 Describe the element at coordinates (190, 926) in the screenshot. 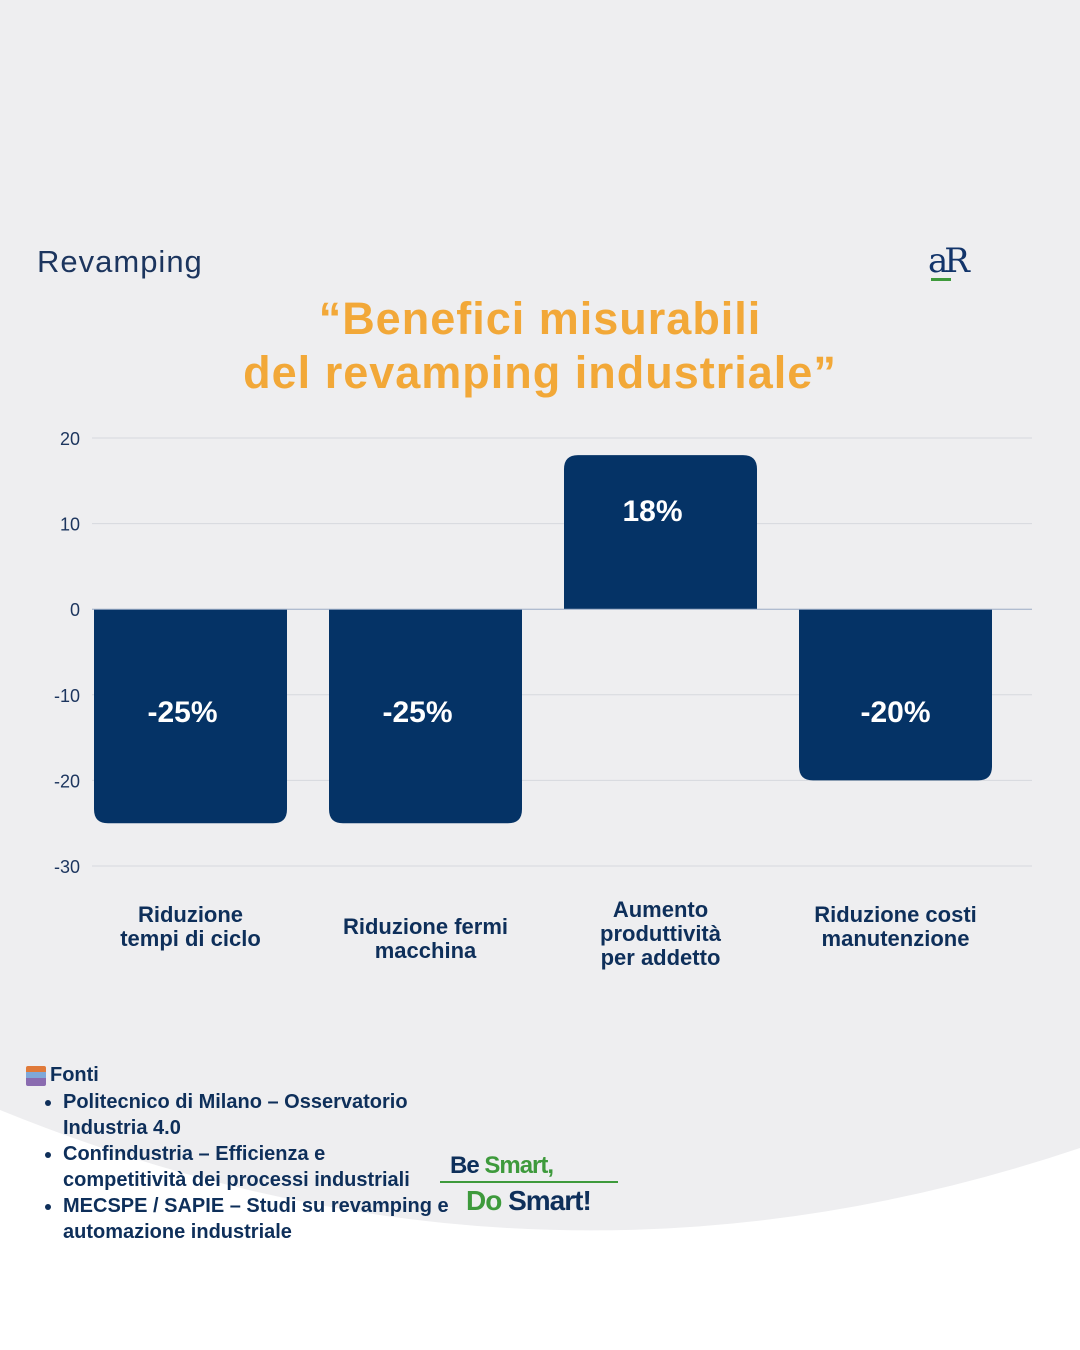

I see `x-category-label: Riduzione tempi di ciclo` at that location.